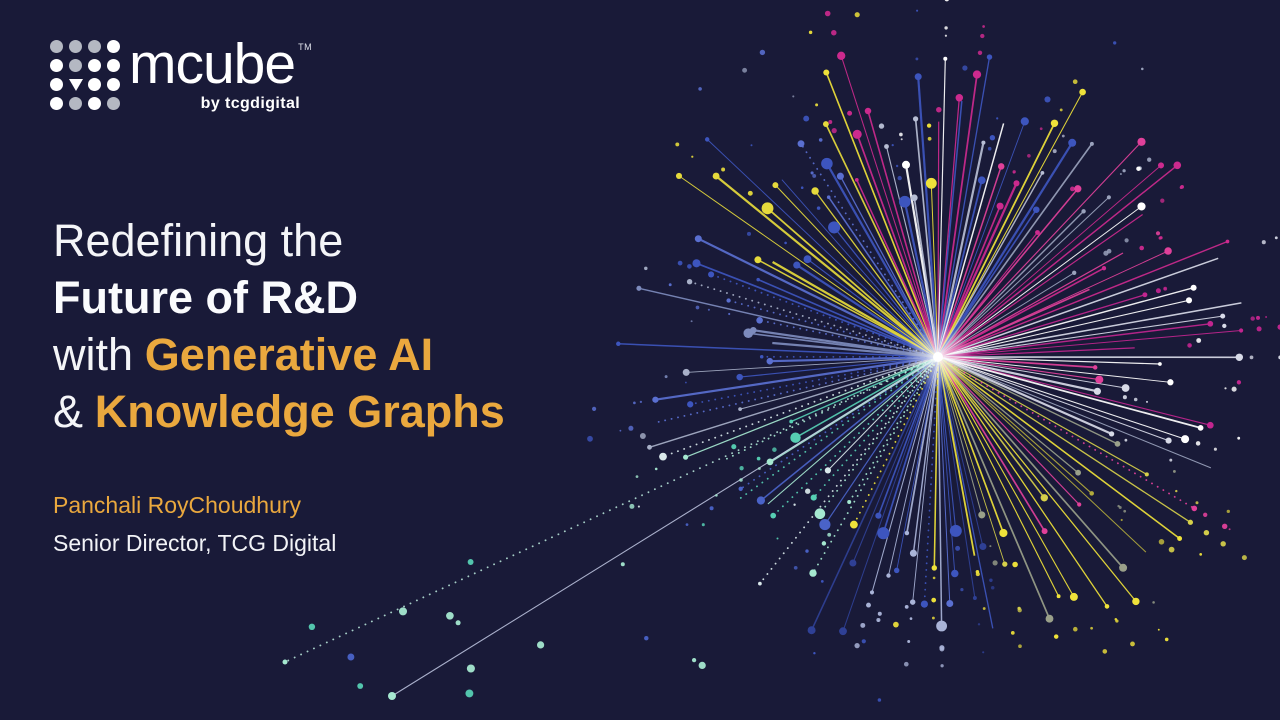 The width and height of the screenshot is (1280, 720). I want to click on logo-tagline: by tcgdigital, so click(250, 103).